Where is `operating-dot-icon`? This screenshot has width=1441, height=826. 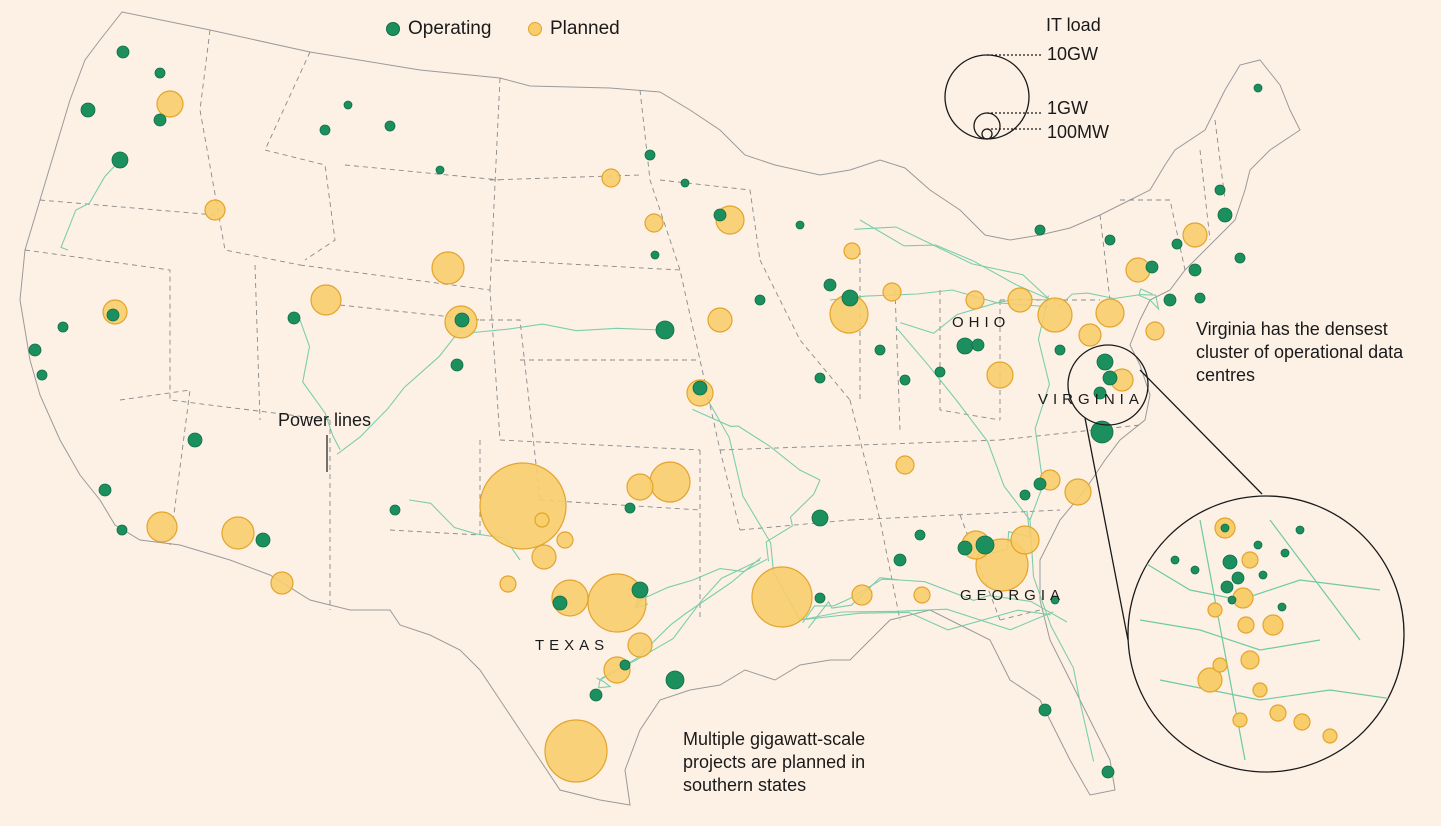
operating-dot-icon is located at coordinates (393, 29).